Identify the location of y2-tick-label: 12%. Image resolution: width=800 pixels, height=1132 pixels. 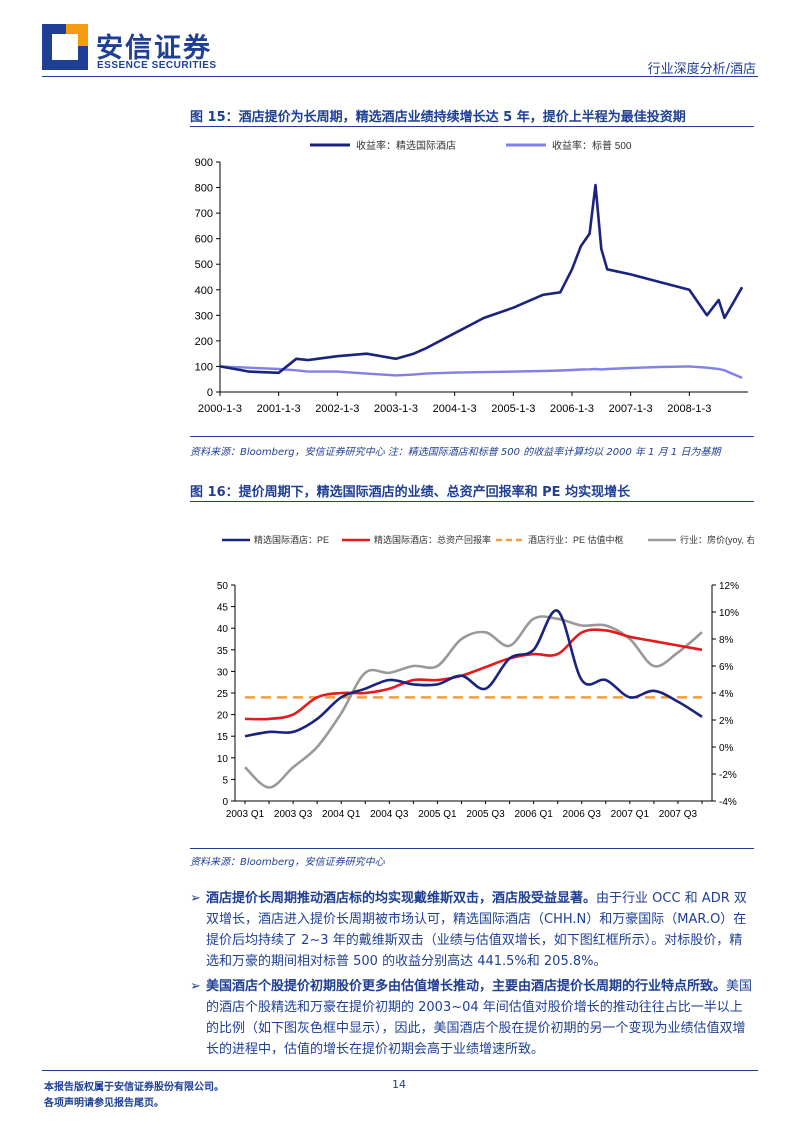
(729, 586).